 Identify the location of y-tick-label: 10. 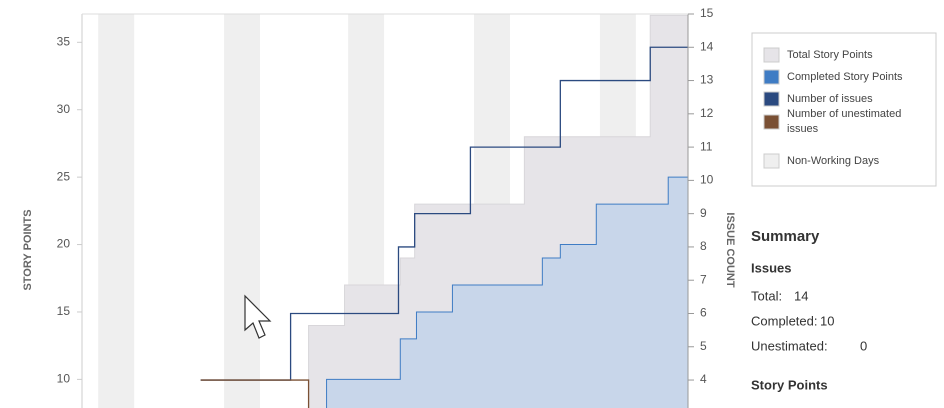
(64, 379).